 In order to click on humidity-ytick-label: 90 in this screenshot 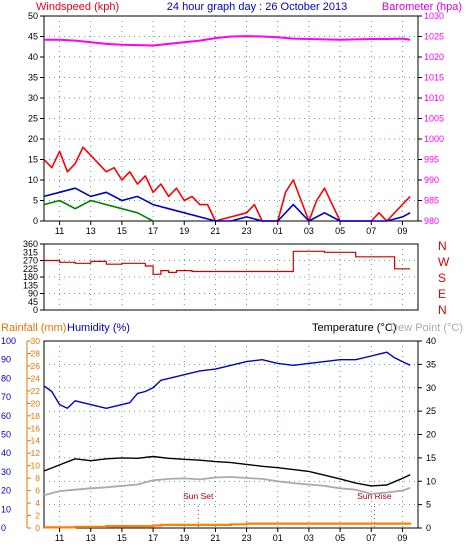, I will do `click(6, 360)`.